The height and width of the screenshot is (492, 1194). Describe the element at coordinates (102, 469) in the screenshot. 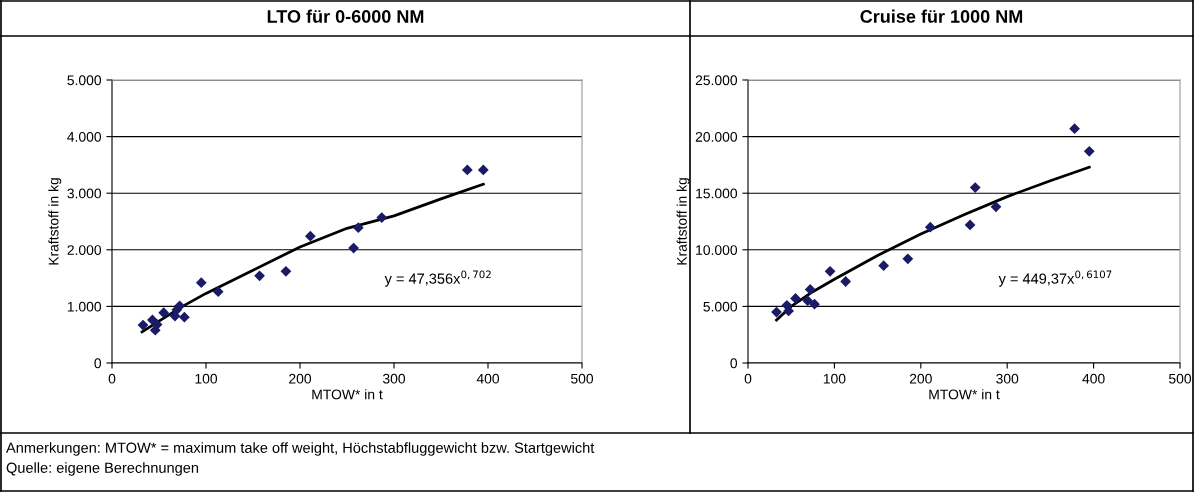

I see `source-note: Quelle: eigene Berechnungen` at that location.